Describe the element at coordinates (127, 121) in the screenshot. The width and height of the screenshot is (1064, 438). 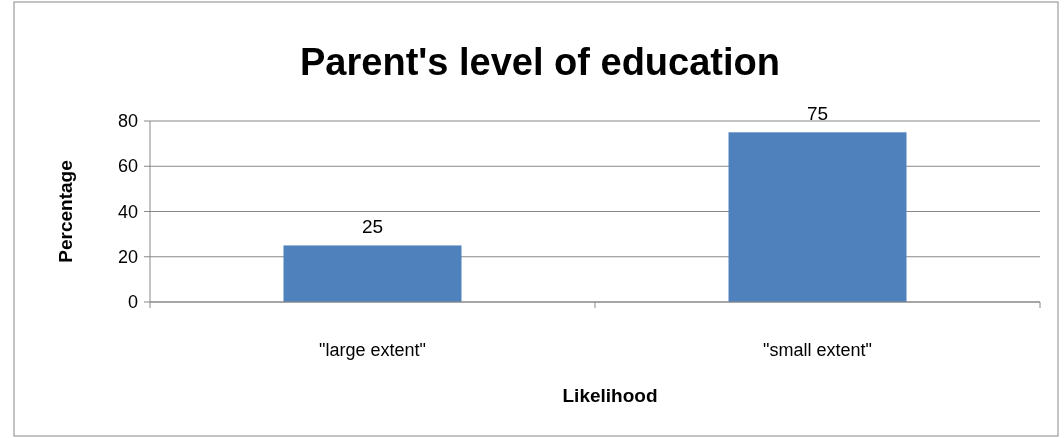
I see `y-tick-label: 80` at that location.